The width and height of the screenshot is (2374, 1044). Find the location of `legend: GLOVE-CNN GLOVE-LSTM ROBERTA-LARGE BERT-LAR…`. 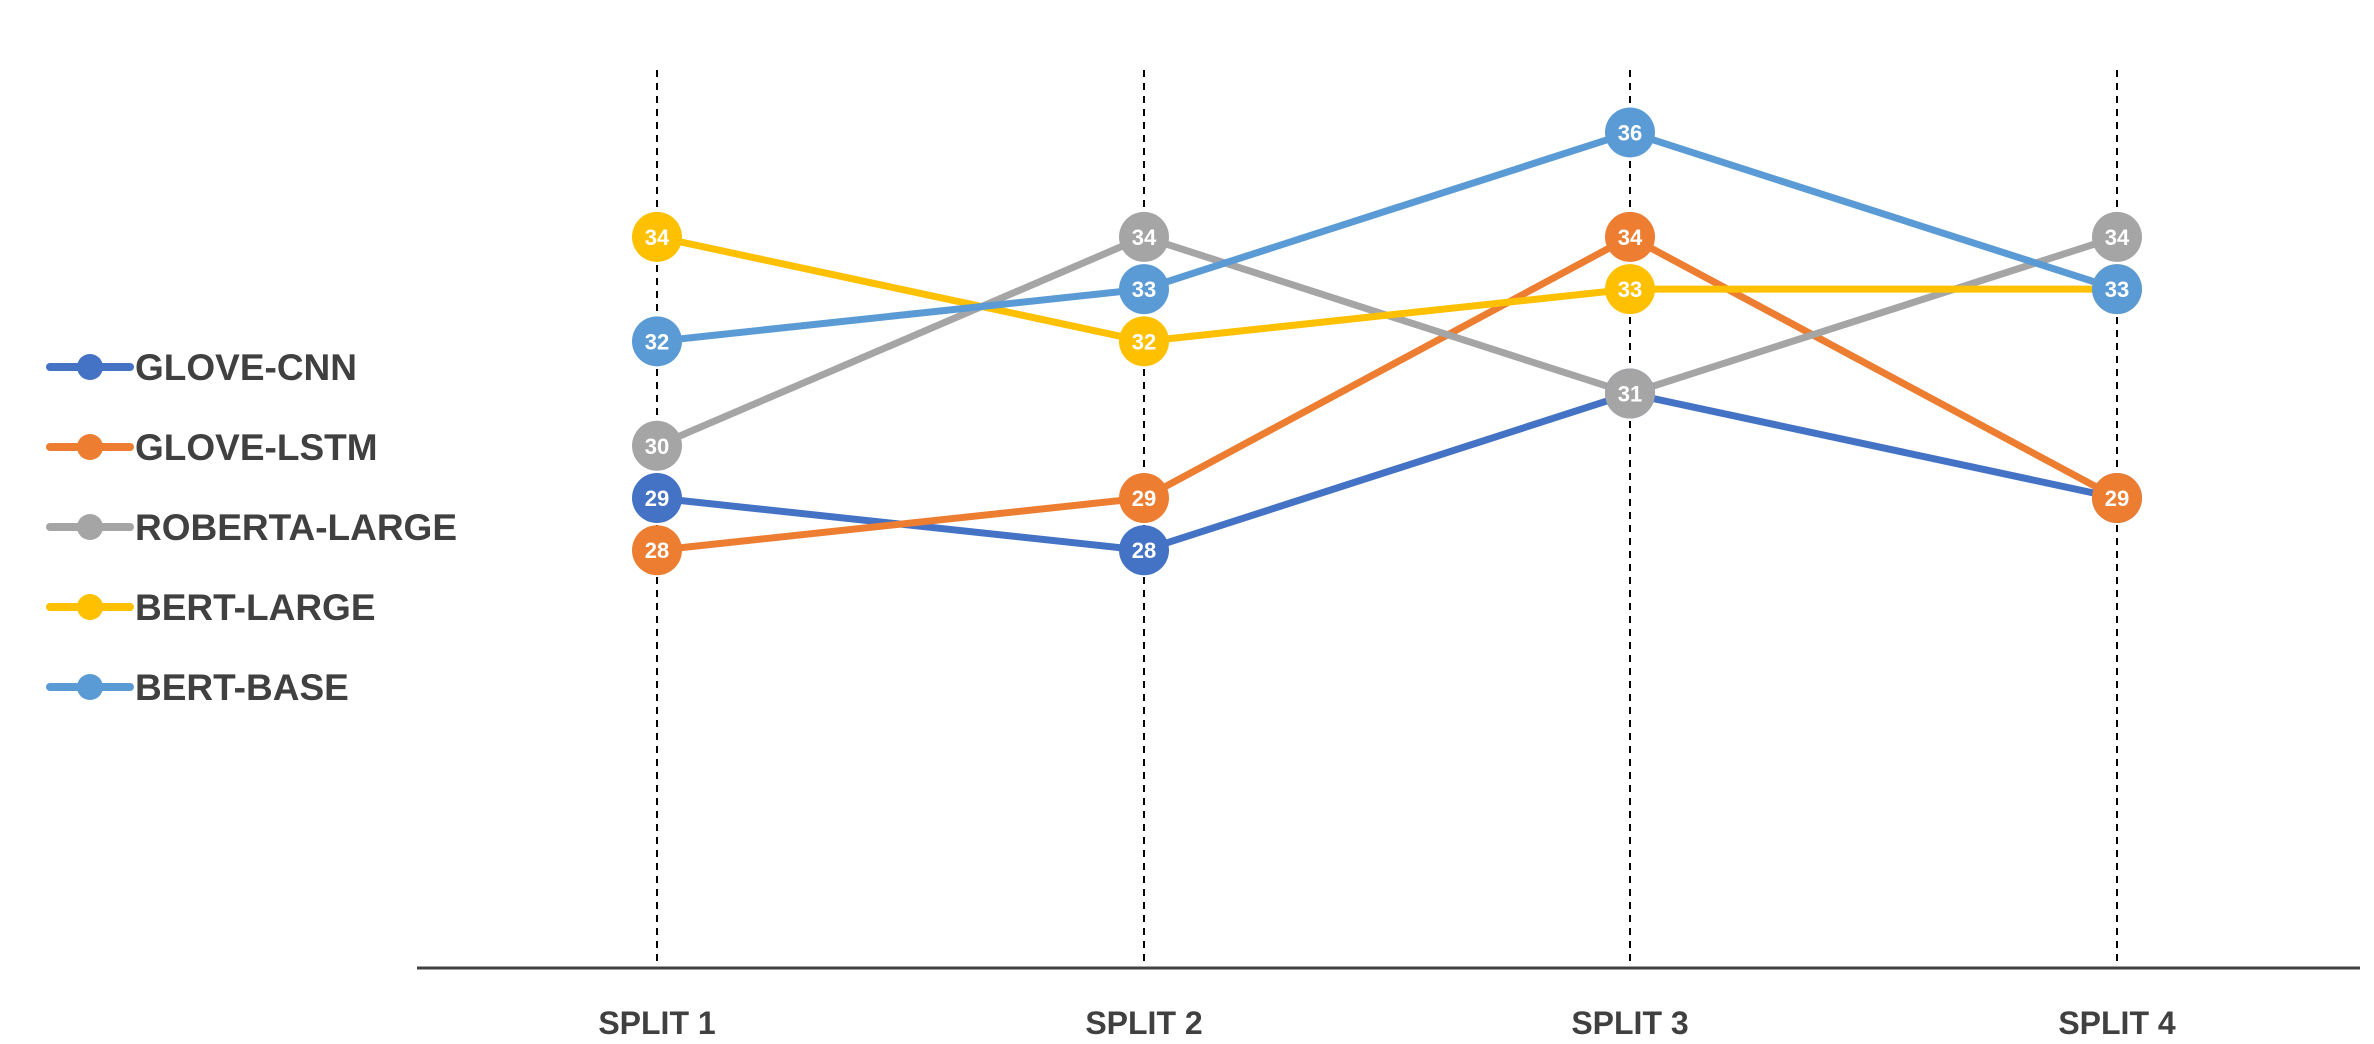

legend: GLOVE-CNN GLOVE-LSTM ROBERTA-LARGE BERT-LAR… is located at coordinates (251, 527).